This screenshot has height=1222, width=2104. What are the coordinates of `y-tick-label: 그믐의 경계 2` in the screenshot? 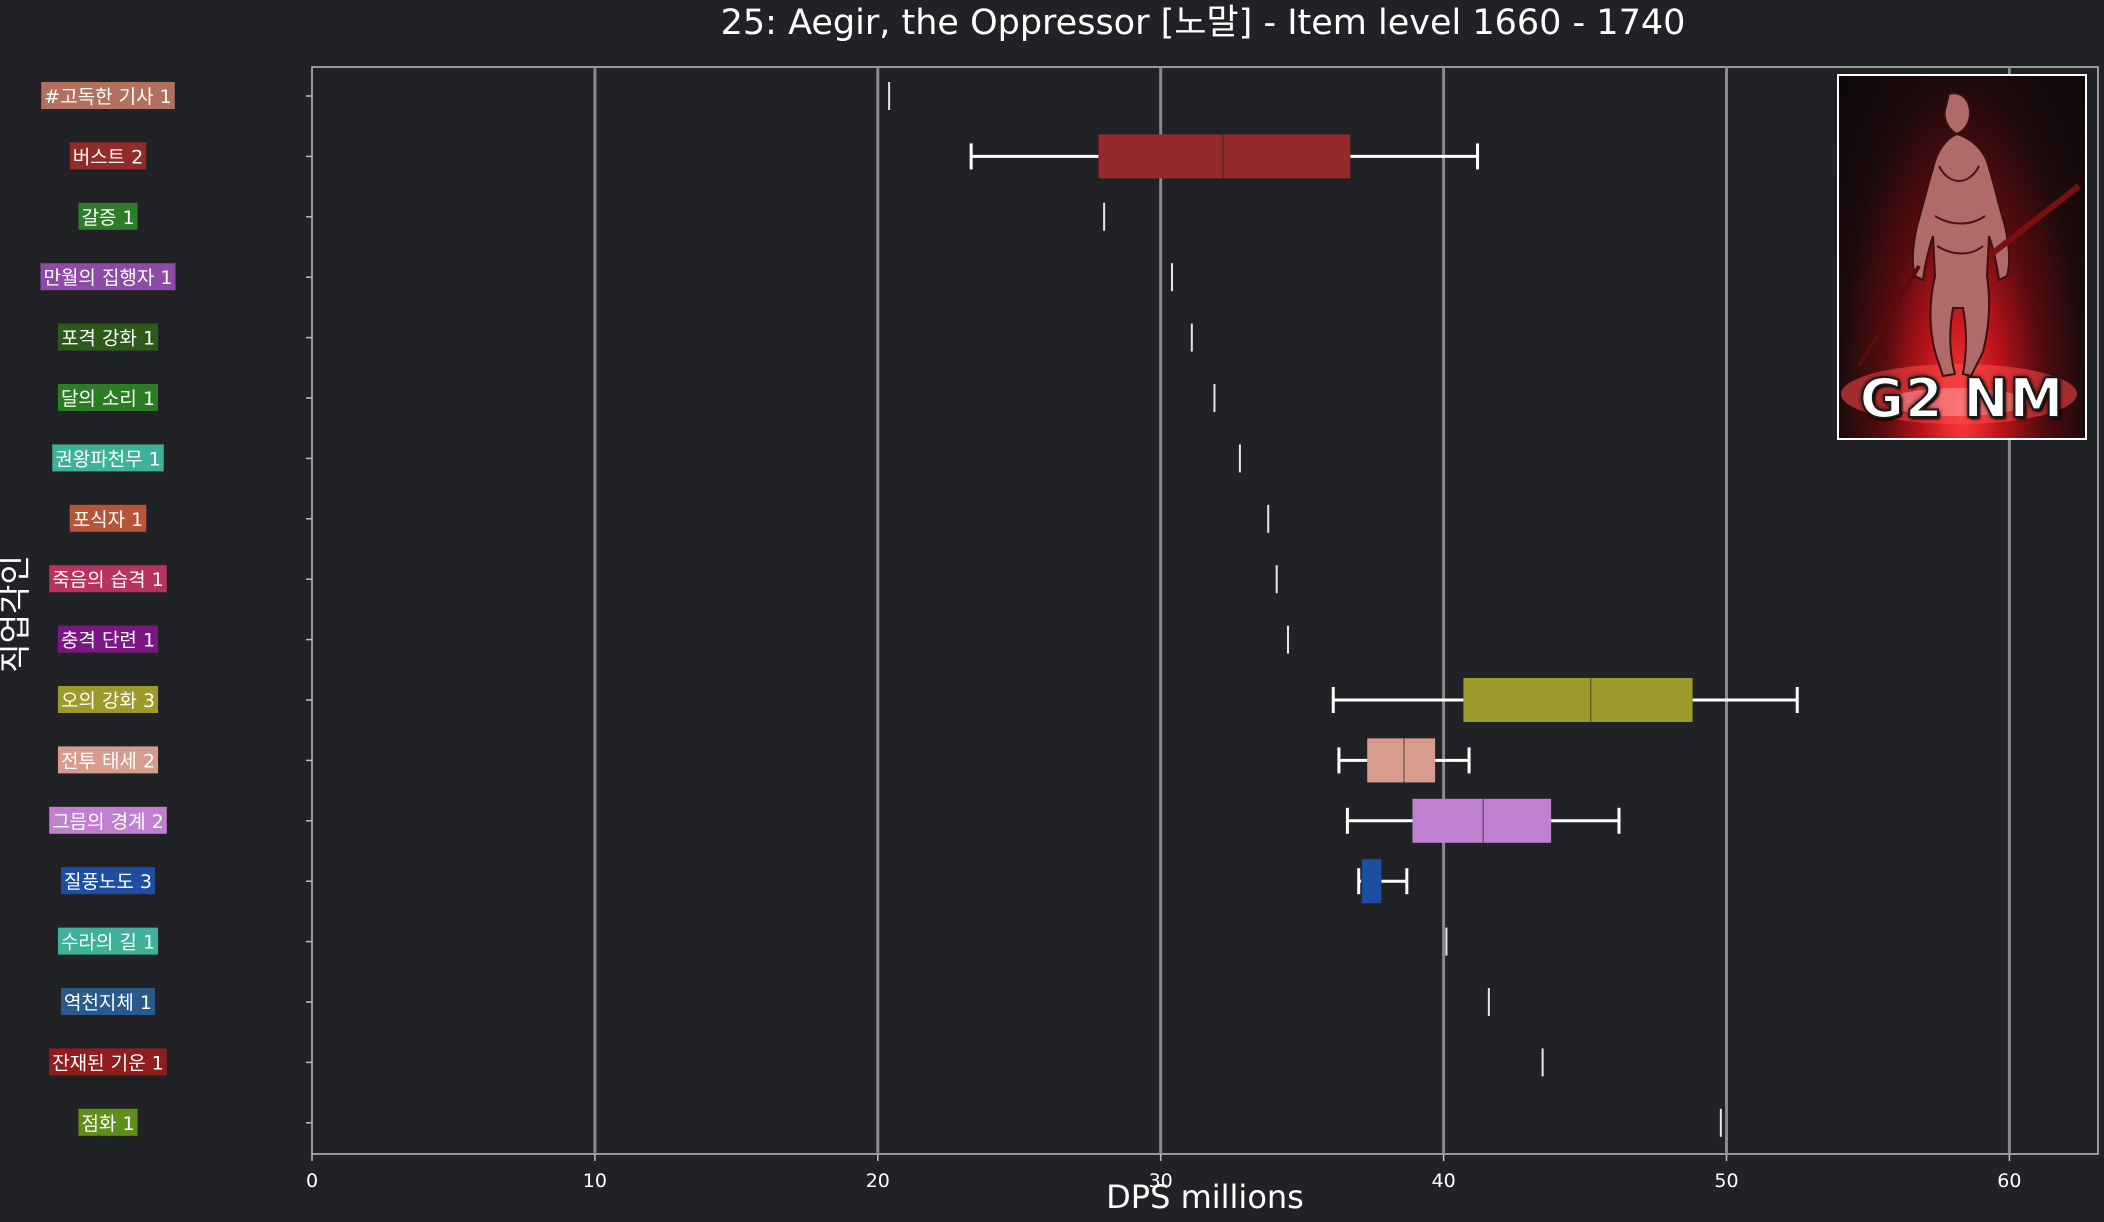 It's located at (108, 820).